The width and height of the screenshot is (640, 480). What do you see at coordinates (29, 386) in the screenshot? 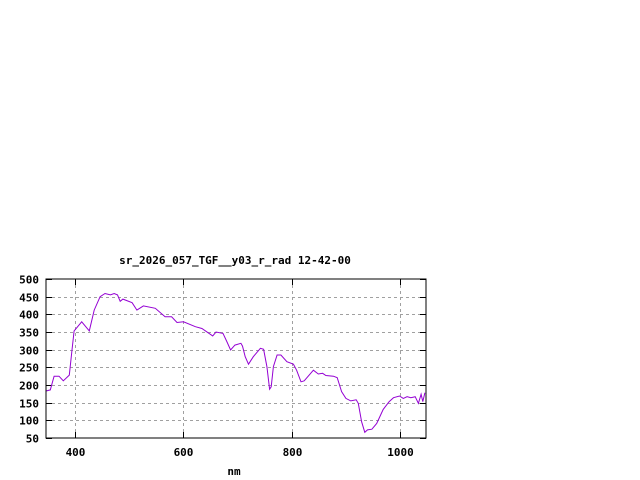
I see `y-tick-label: 200` at bounding box center [29, 386].